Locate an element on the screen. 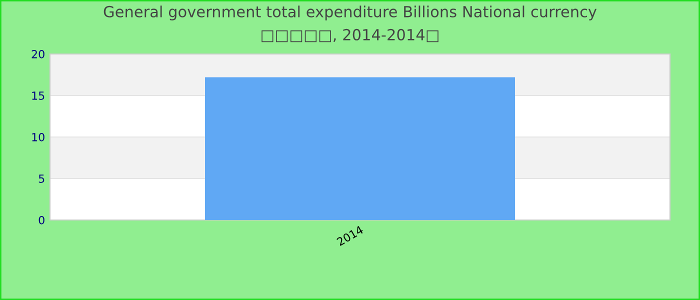 The image size is (700, 300). y-tick-label: 20 is located at coordinates (38, 54).